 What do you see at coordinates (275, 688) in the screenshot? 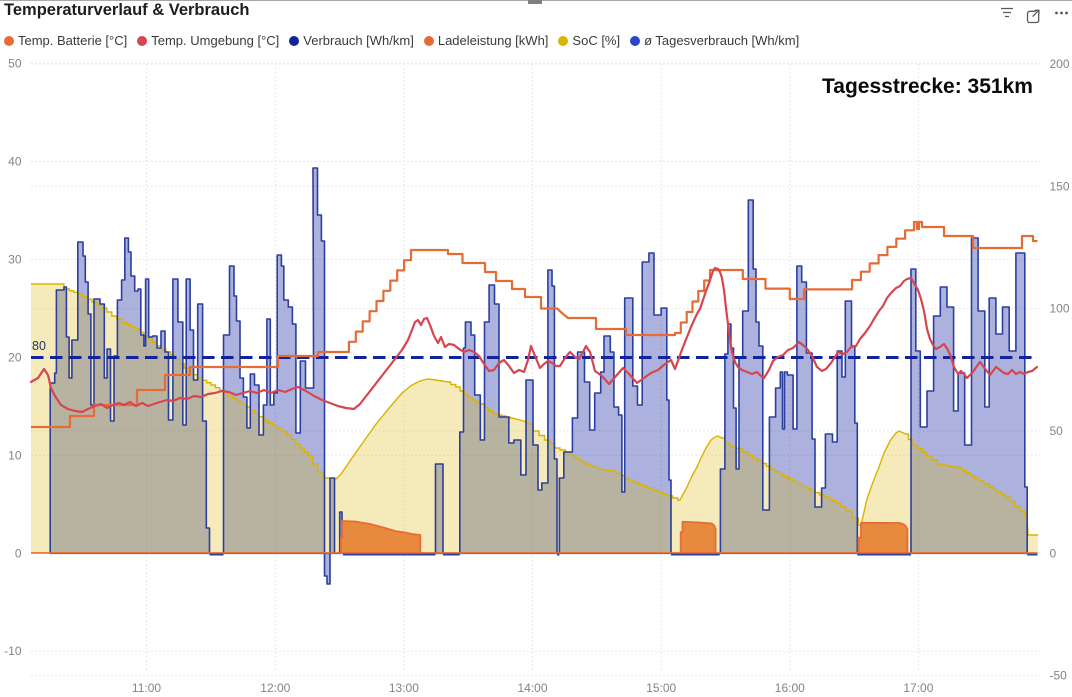
I see `svg-text: 12:00` at bounding box center [275, 688].